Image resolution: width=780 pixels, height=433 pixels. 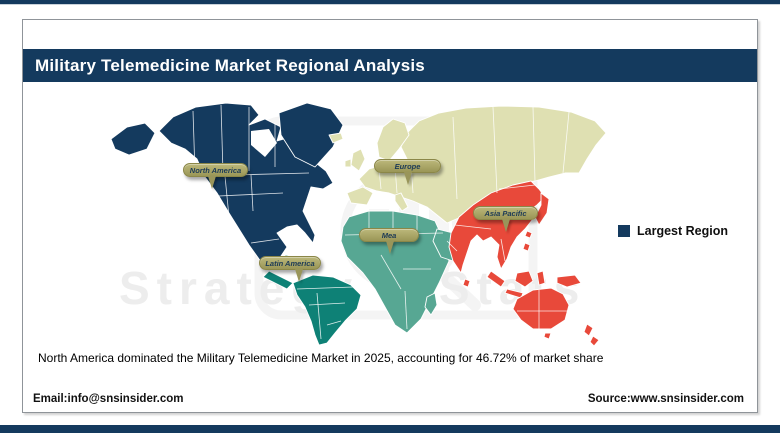 I want to click on label-north-america-text: North America, so click(x=215, y=170).